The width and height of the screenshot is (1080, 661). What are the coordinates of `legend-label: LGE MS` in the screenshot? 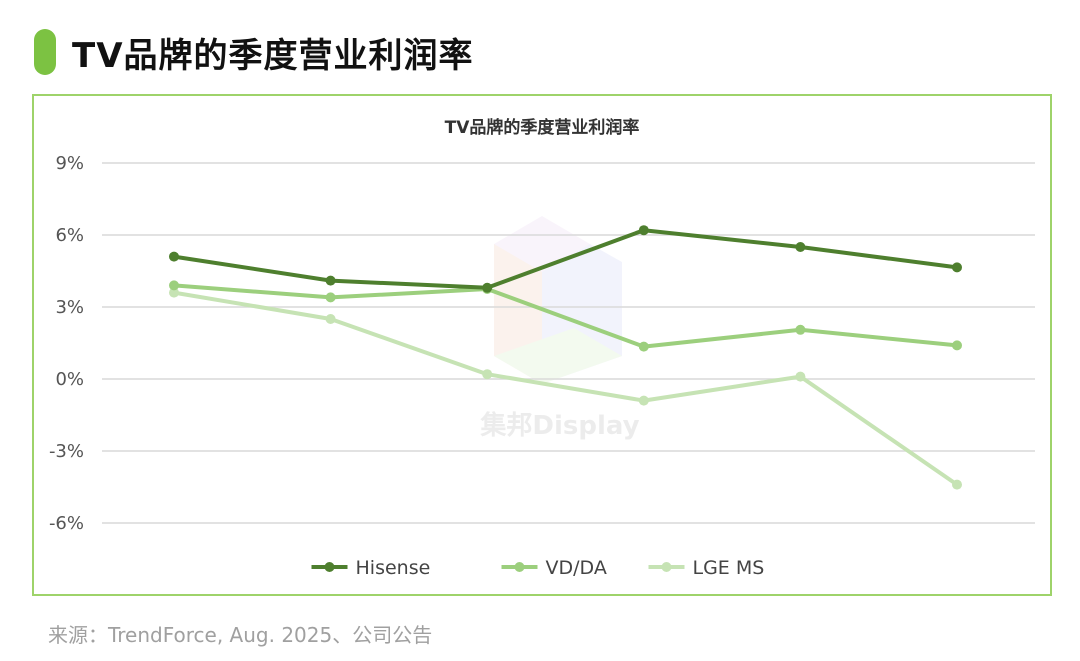 It's located at (729, 568).